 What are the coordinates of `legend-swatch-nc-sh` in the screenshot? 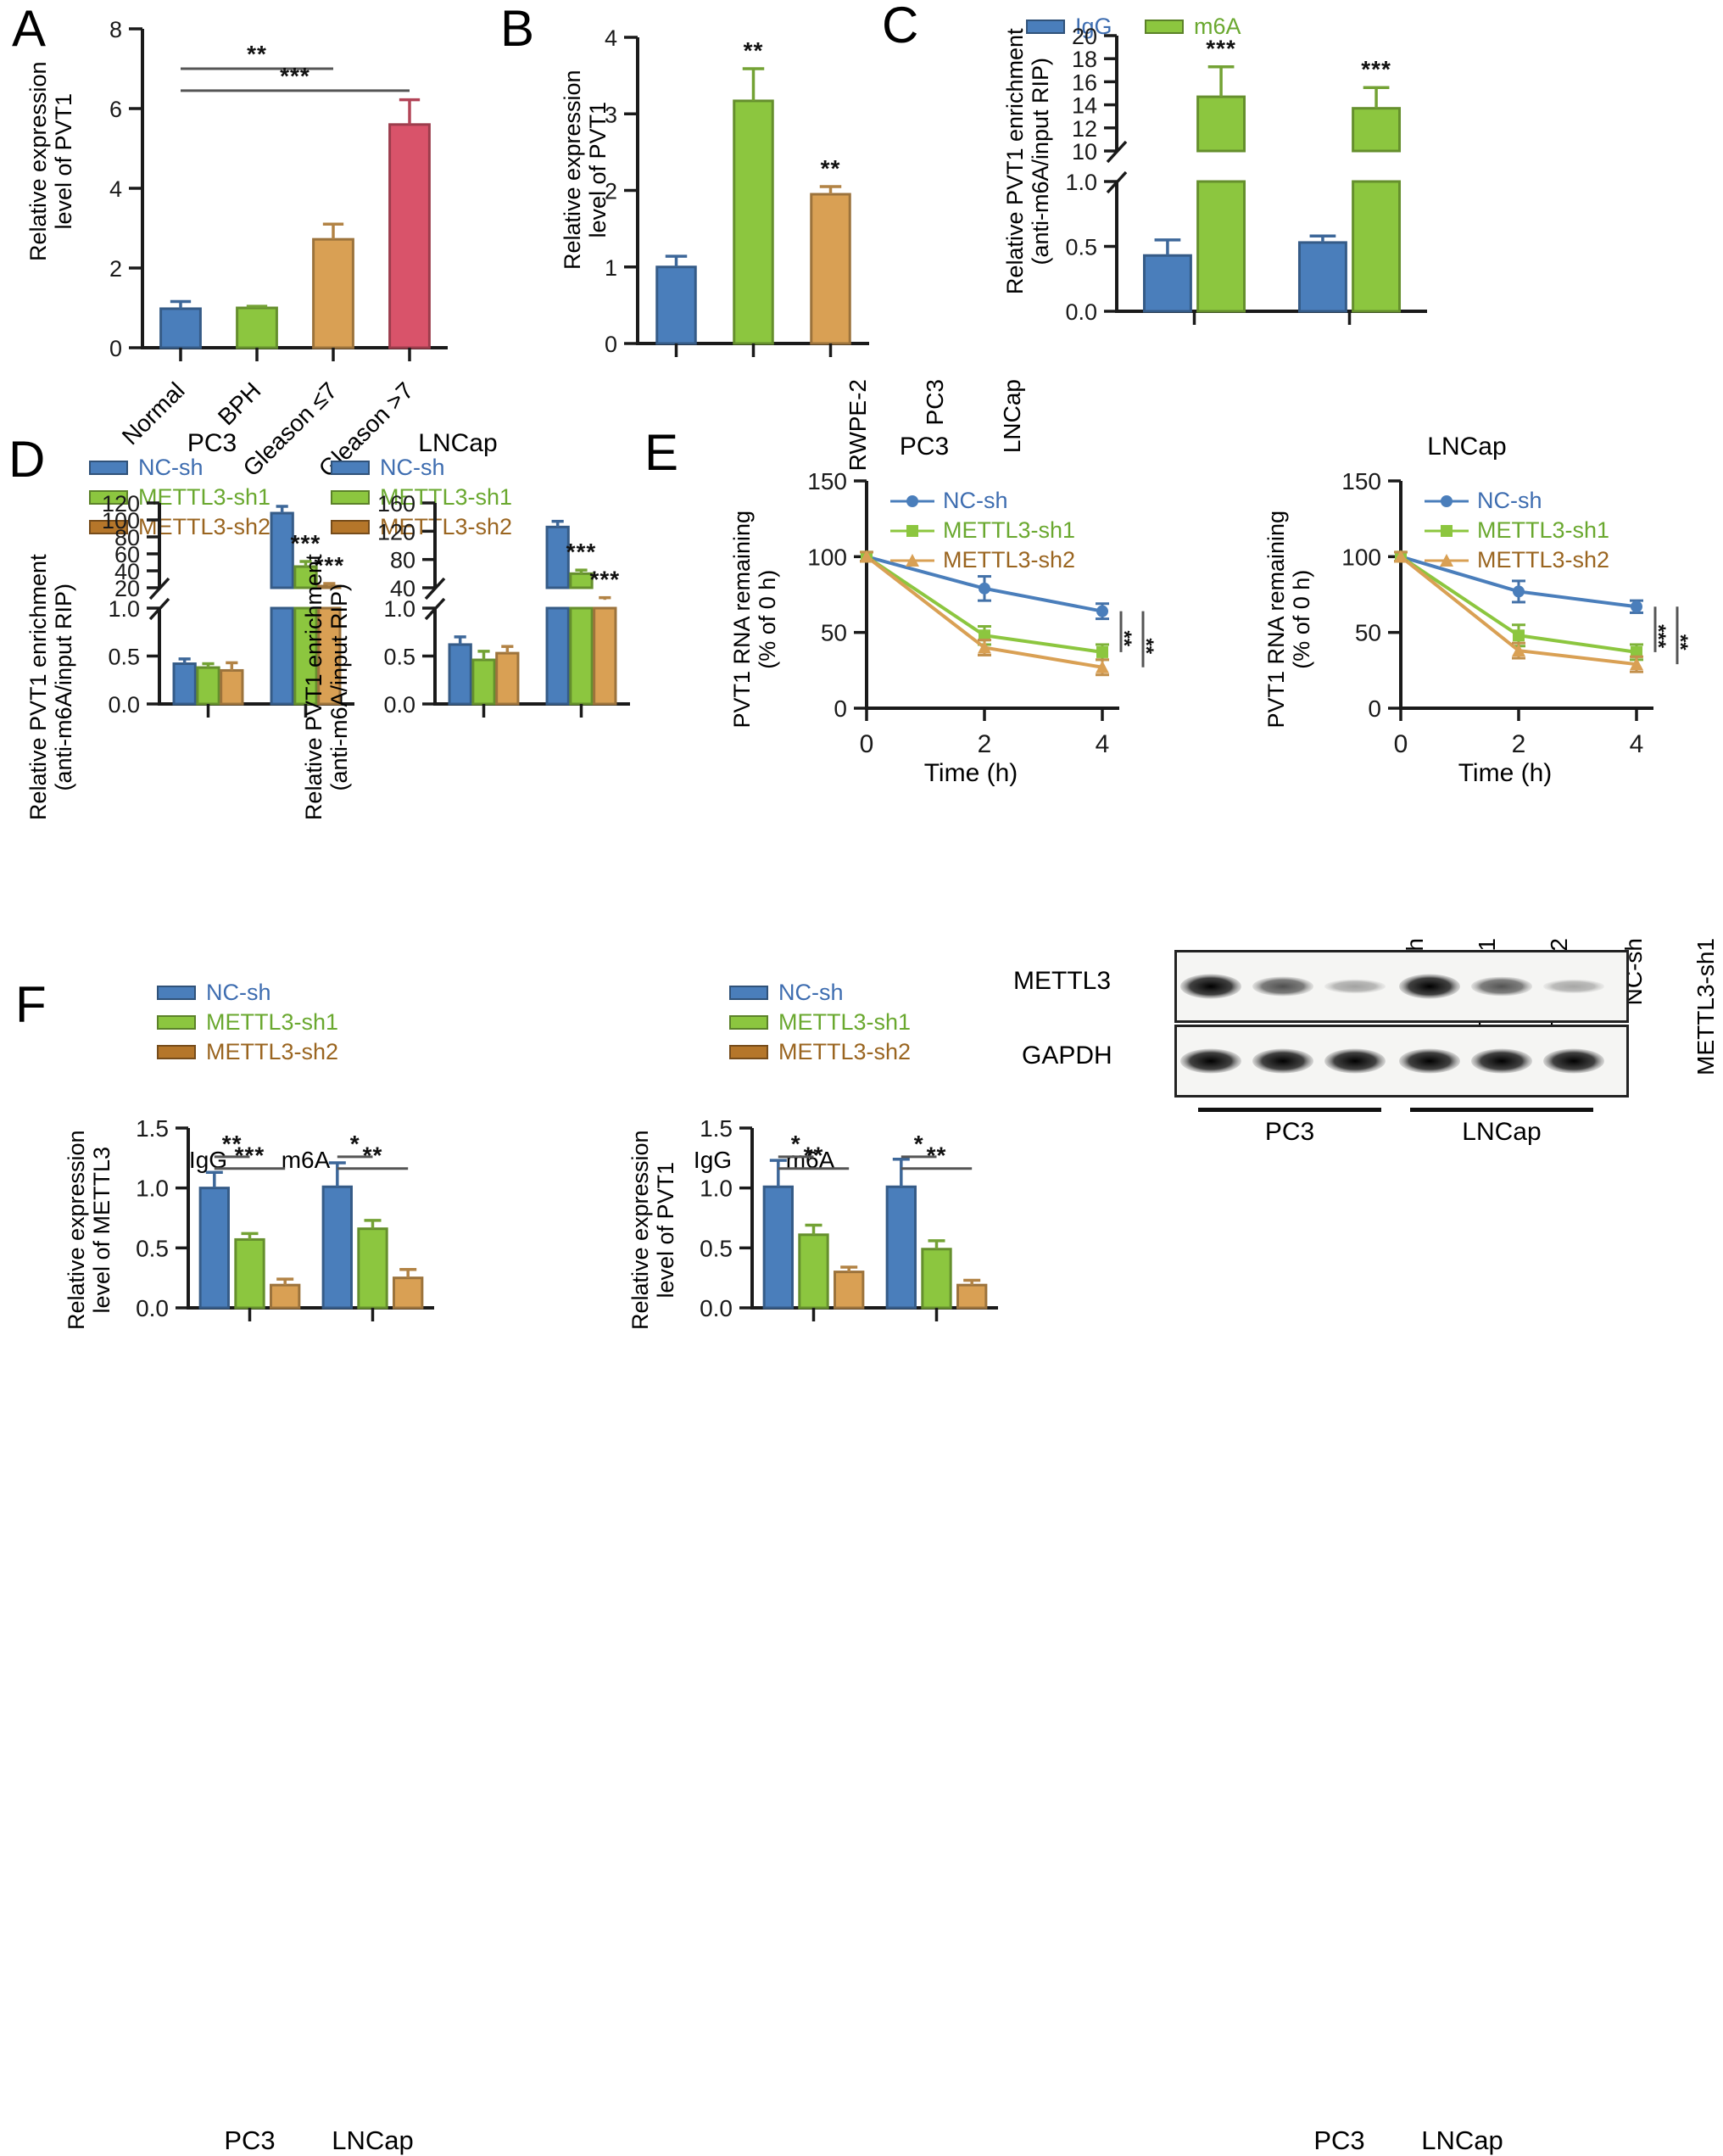 It's located at (177, 993).